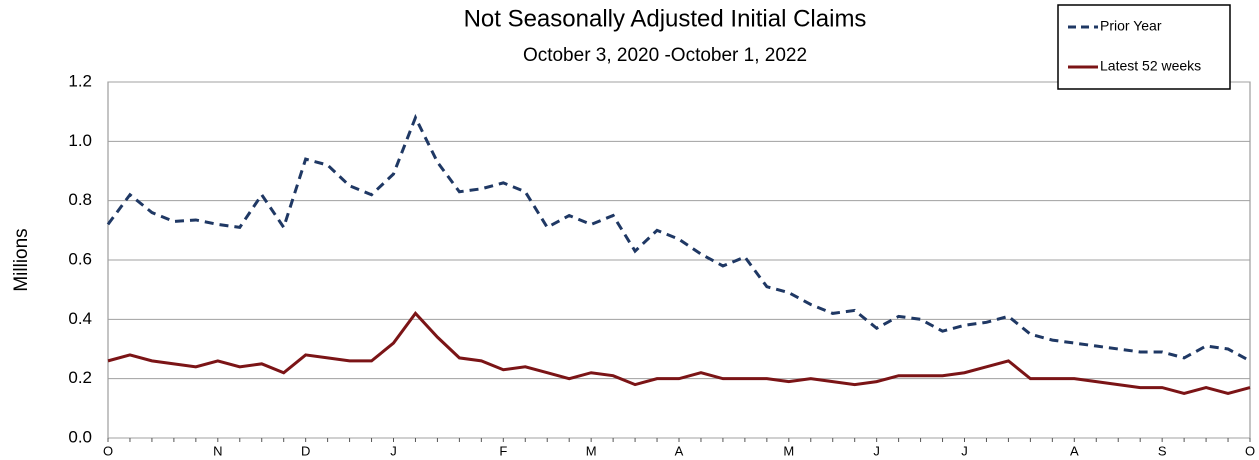 The width and height of the screenshot is (1259, 460). What do you see at coordinates (80, 80) in the screenshot?
I see `y-tick-label: 1.2` at bounding box center [80, 80].